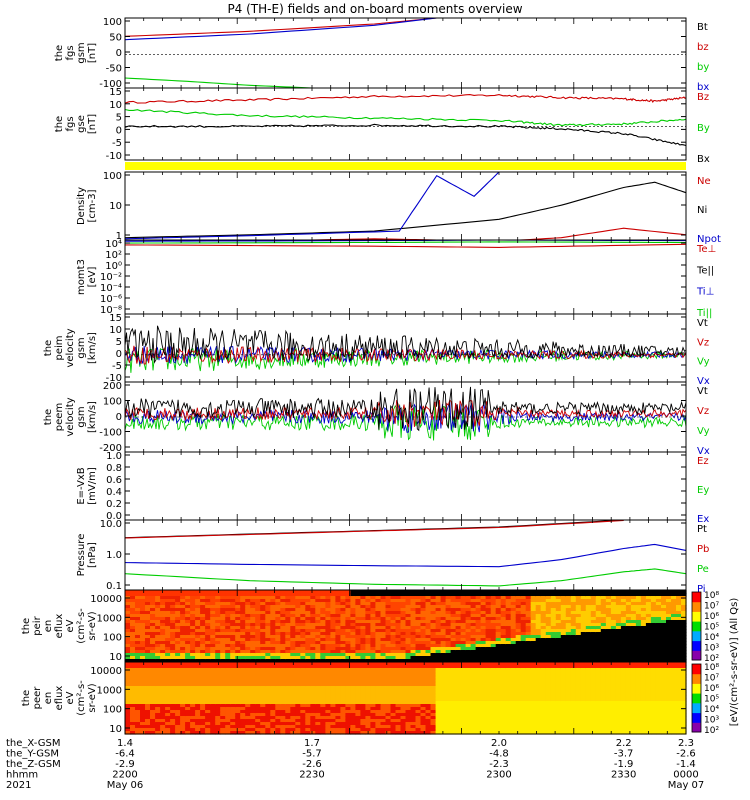 The width and height of the screenshot is (750, 800). Describe the element at coordinates (686, 764) in the screenshot. I see `xaxis-value: -1.4` at that location.